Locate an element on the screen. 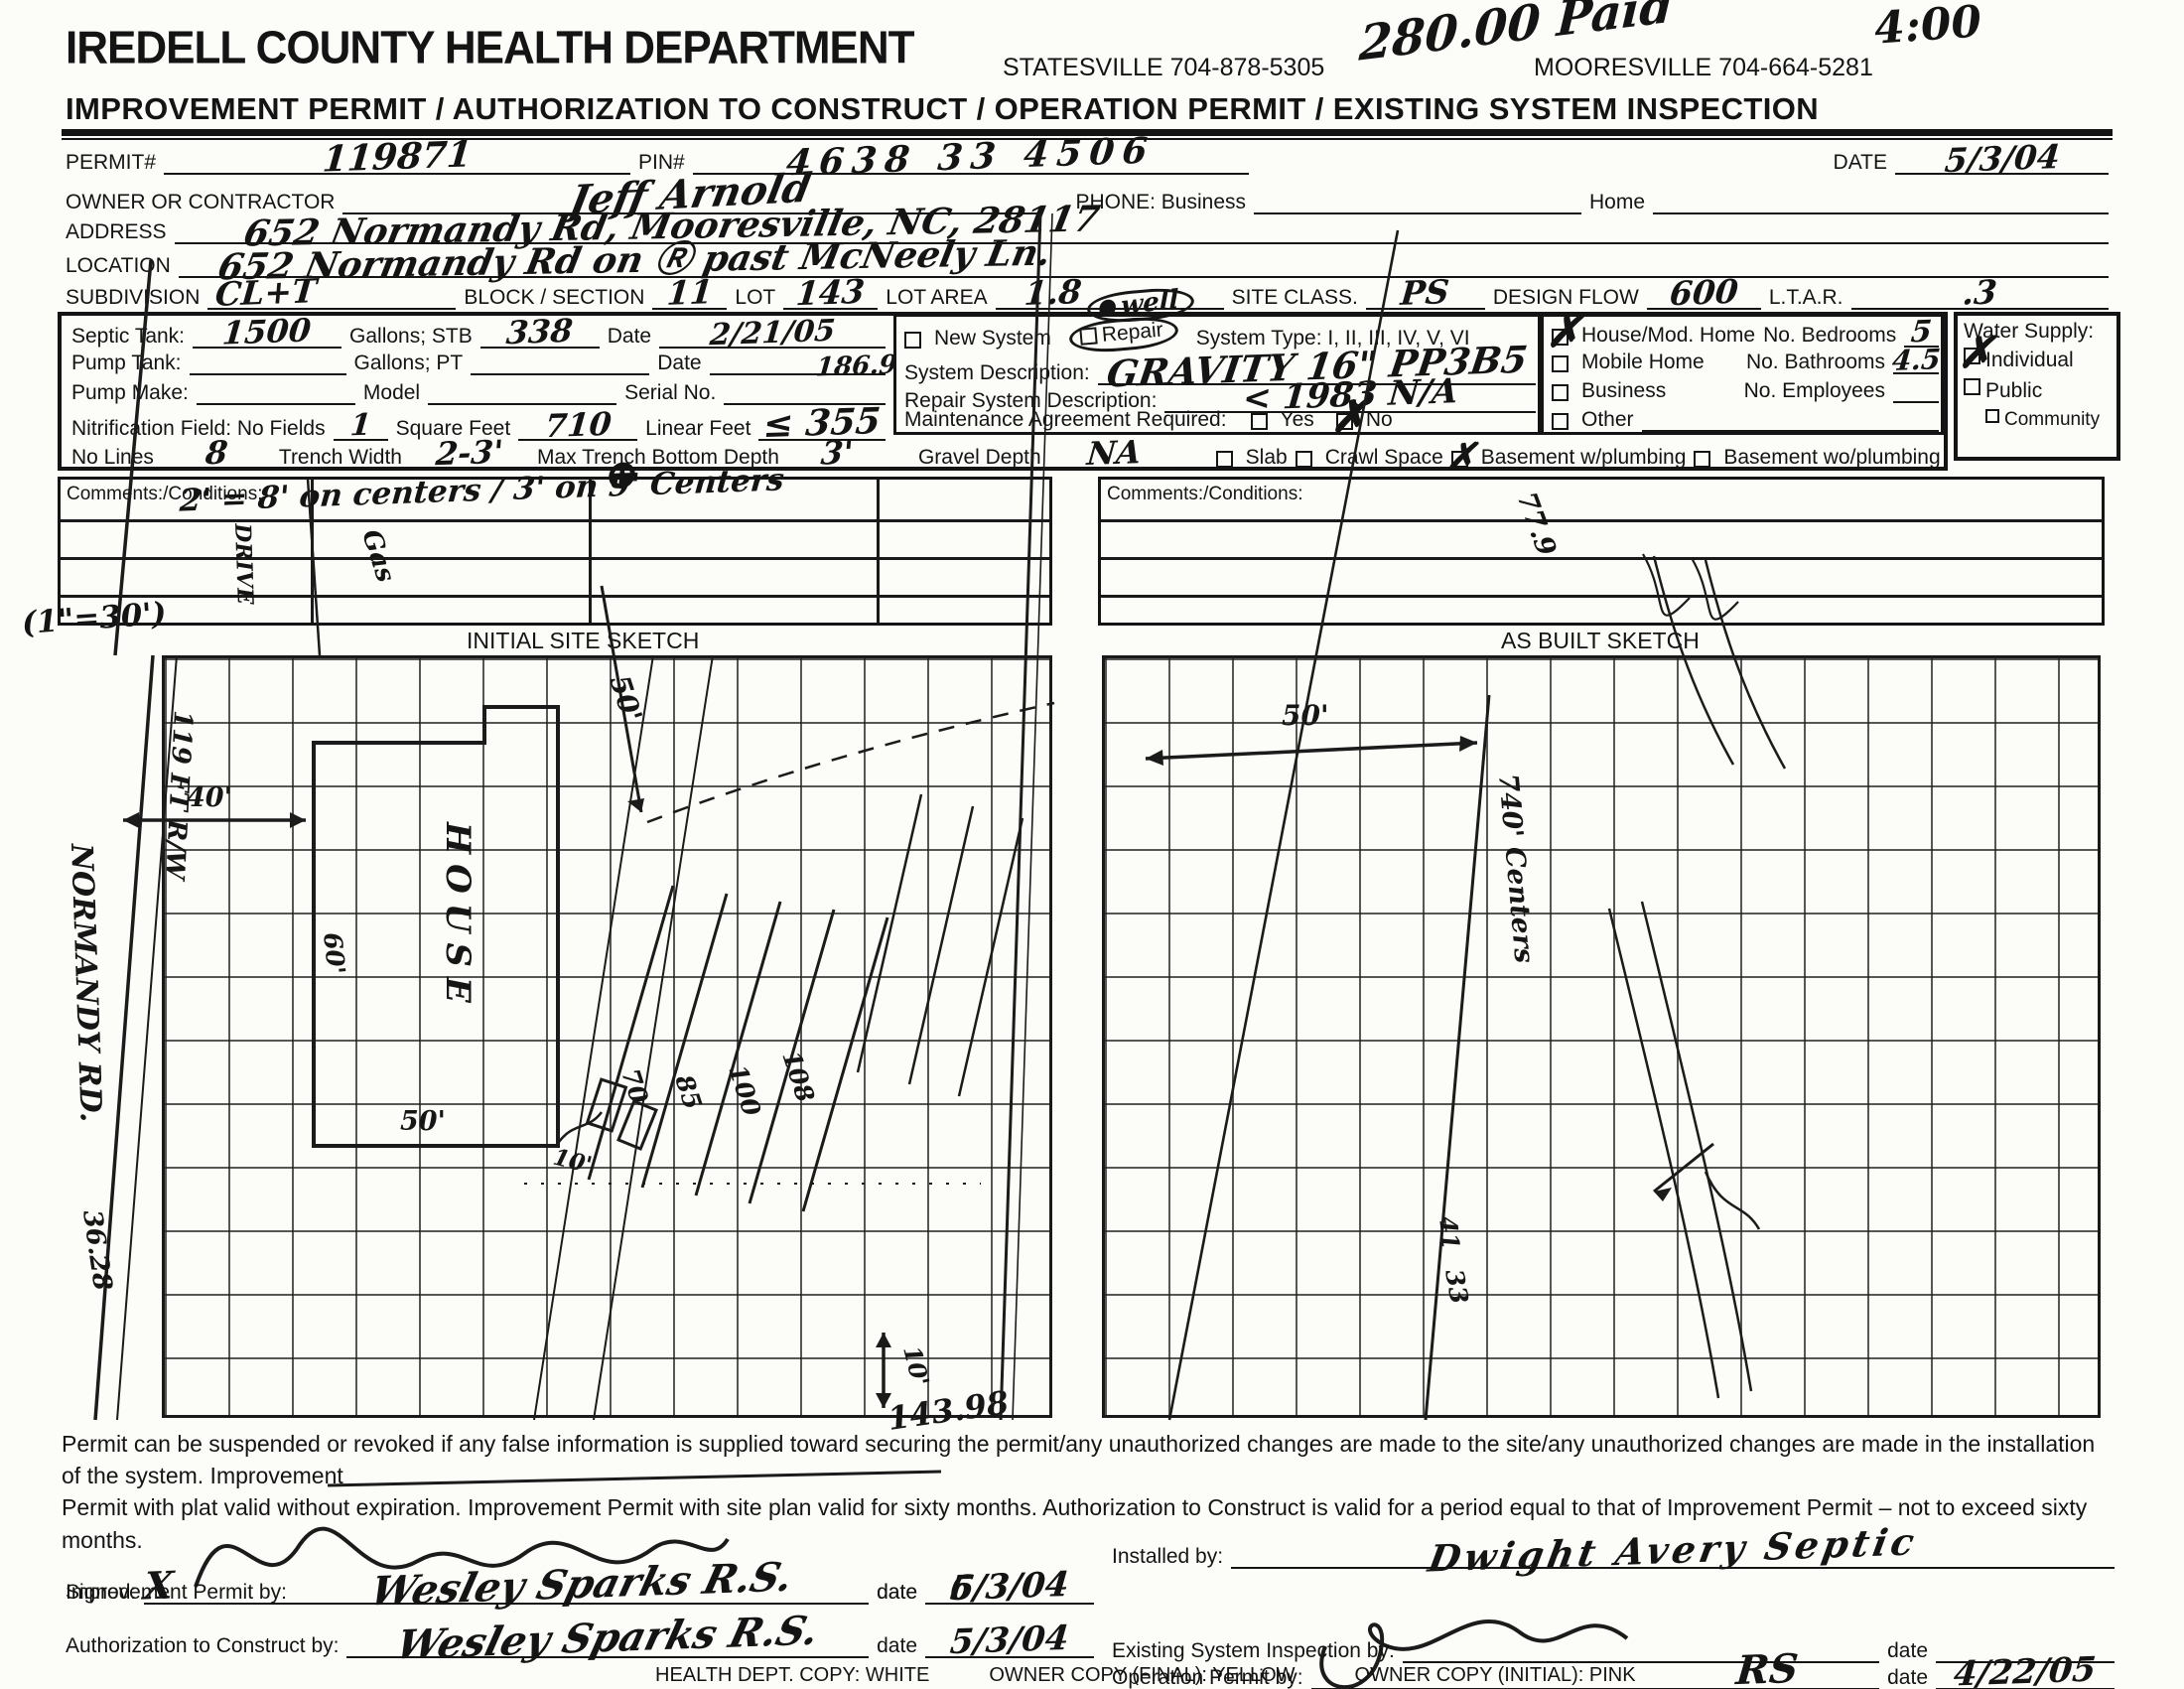 This screenshot has width=2184, height=1689. water-community-label: Community is located at coordinates (2052, 419).